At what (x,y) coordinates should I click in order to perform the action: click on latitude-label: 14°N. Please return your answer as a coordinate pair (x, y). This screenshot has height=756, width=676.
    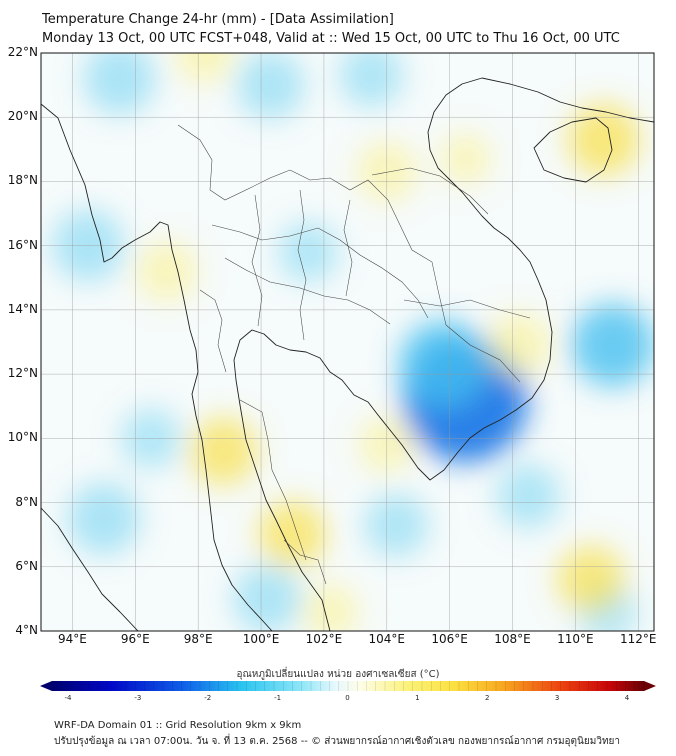
    Looking at the image, I should click on (22, 308).